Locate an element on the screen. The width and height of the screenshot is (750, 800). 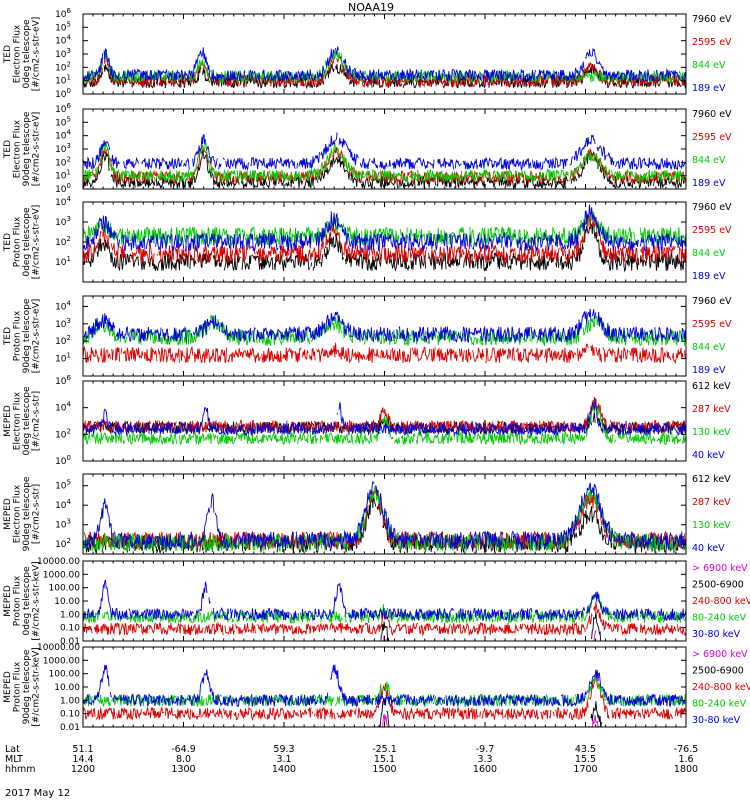
time-axis-value: 3.3 is located at coordinates (484, 759).